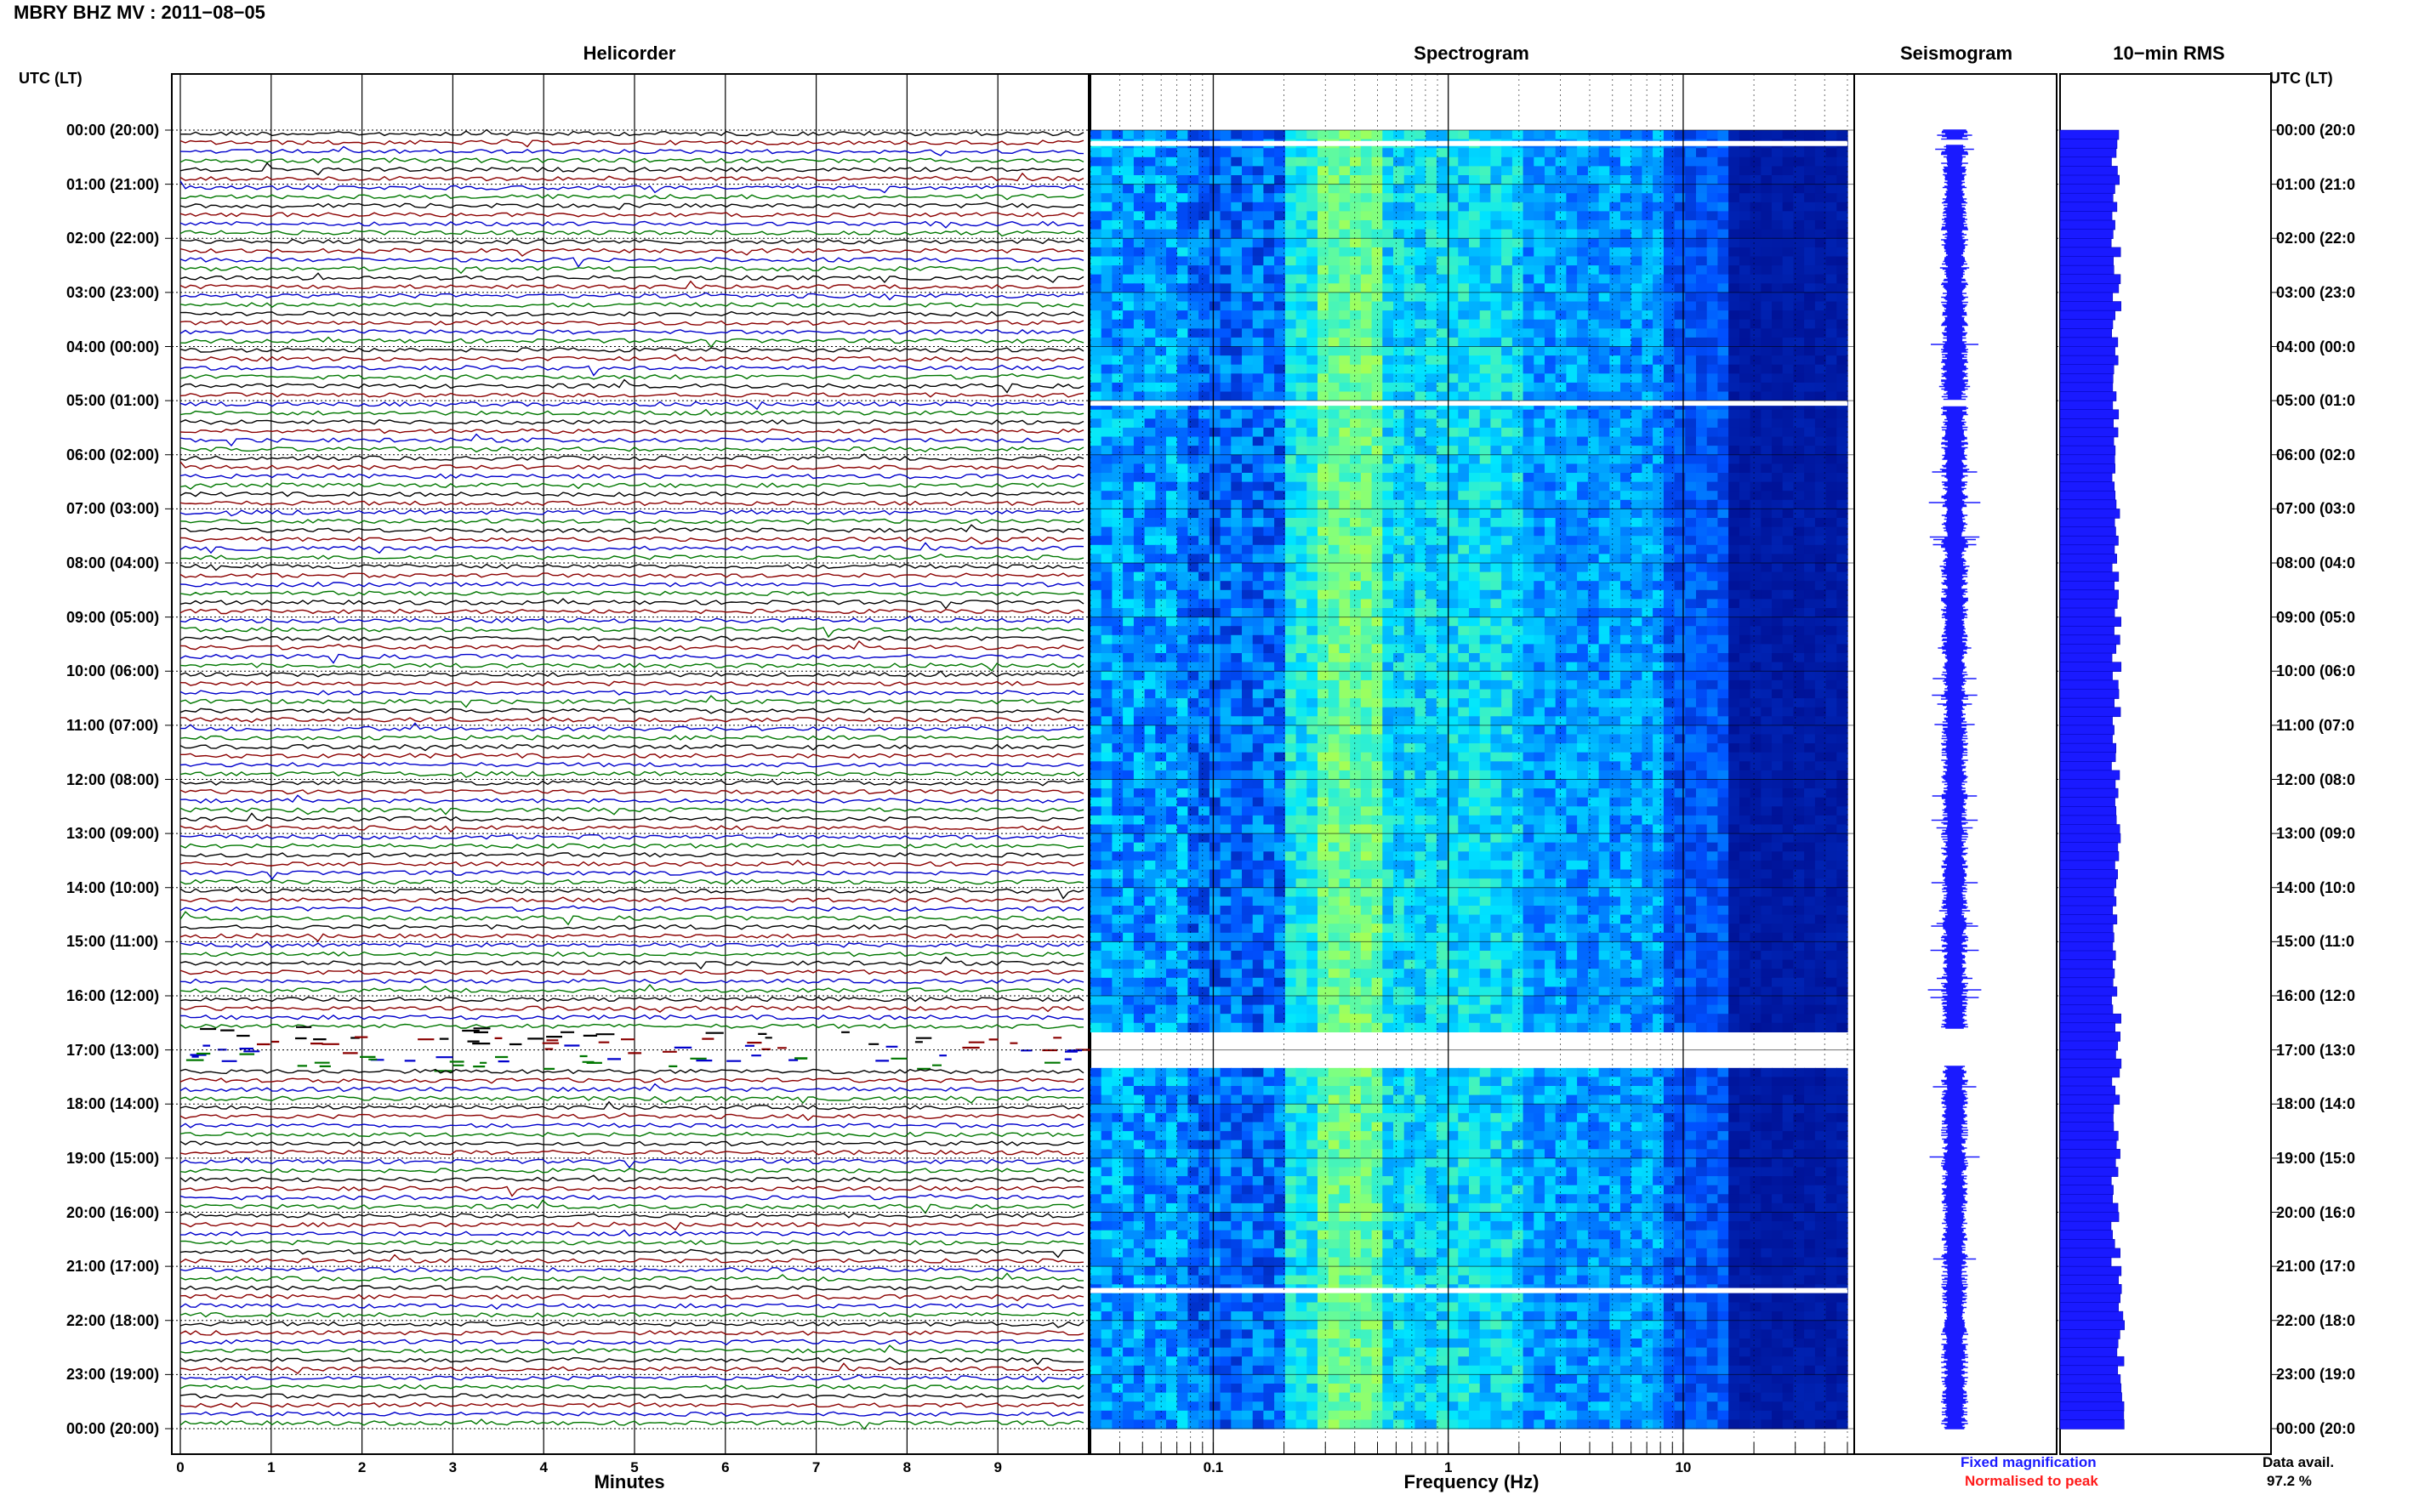 The height and width of the screenshot is (1512, 2419). Describe the element at coordinates (2315, 942) in the screenshot. I see `time-label-right: 15:00 (11:0` at that location.